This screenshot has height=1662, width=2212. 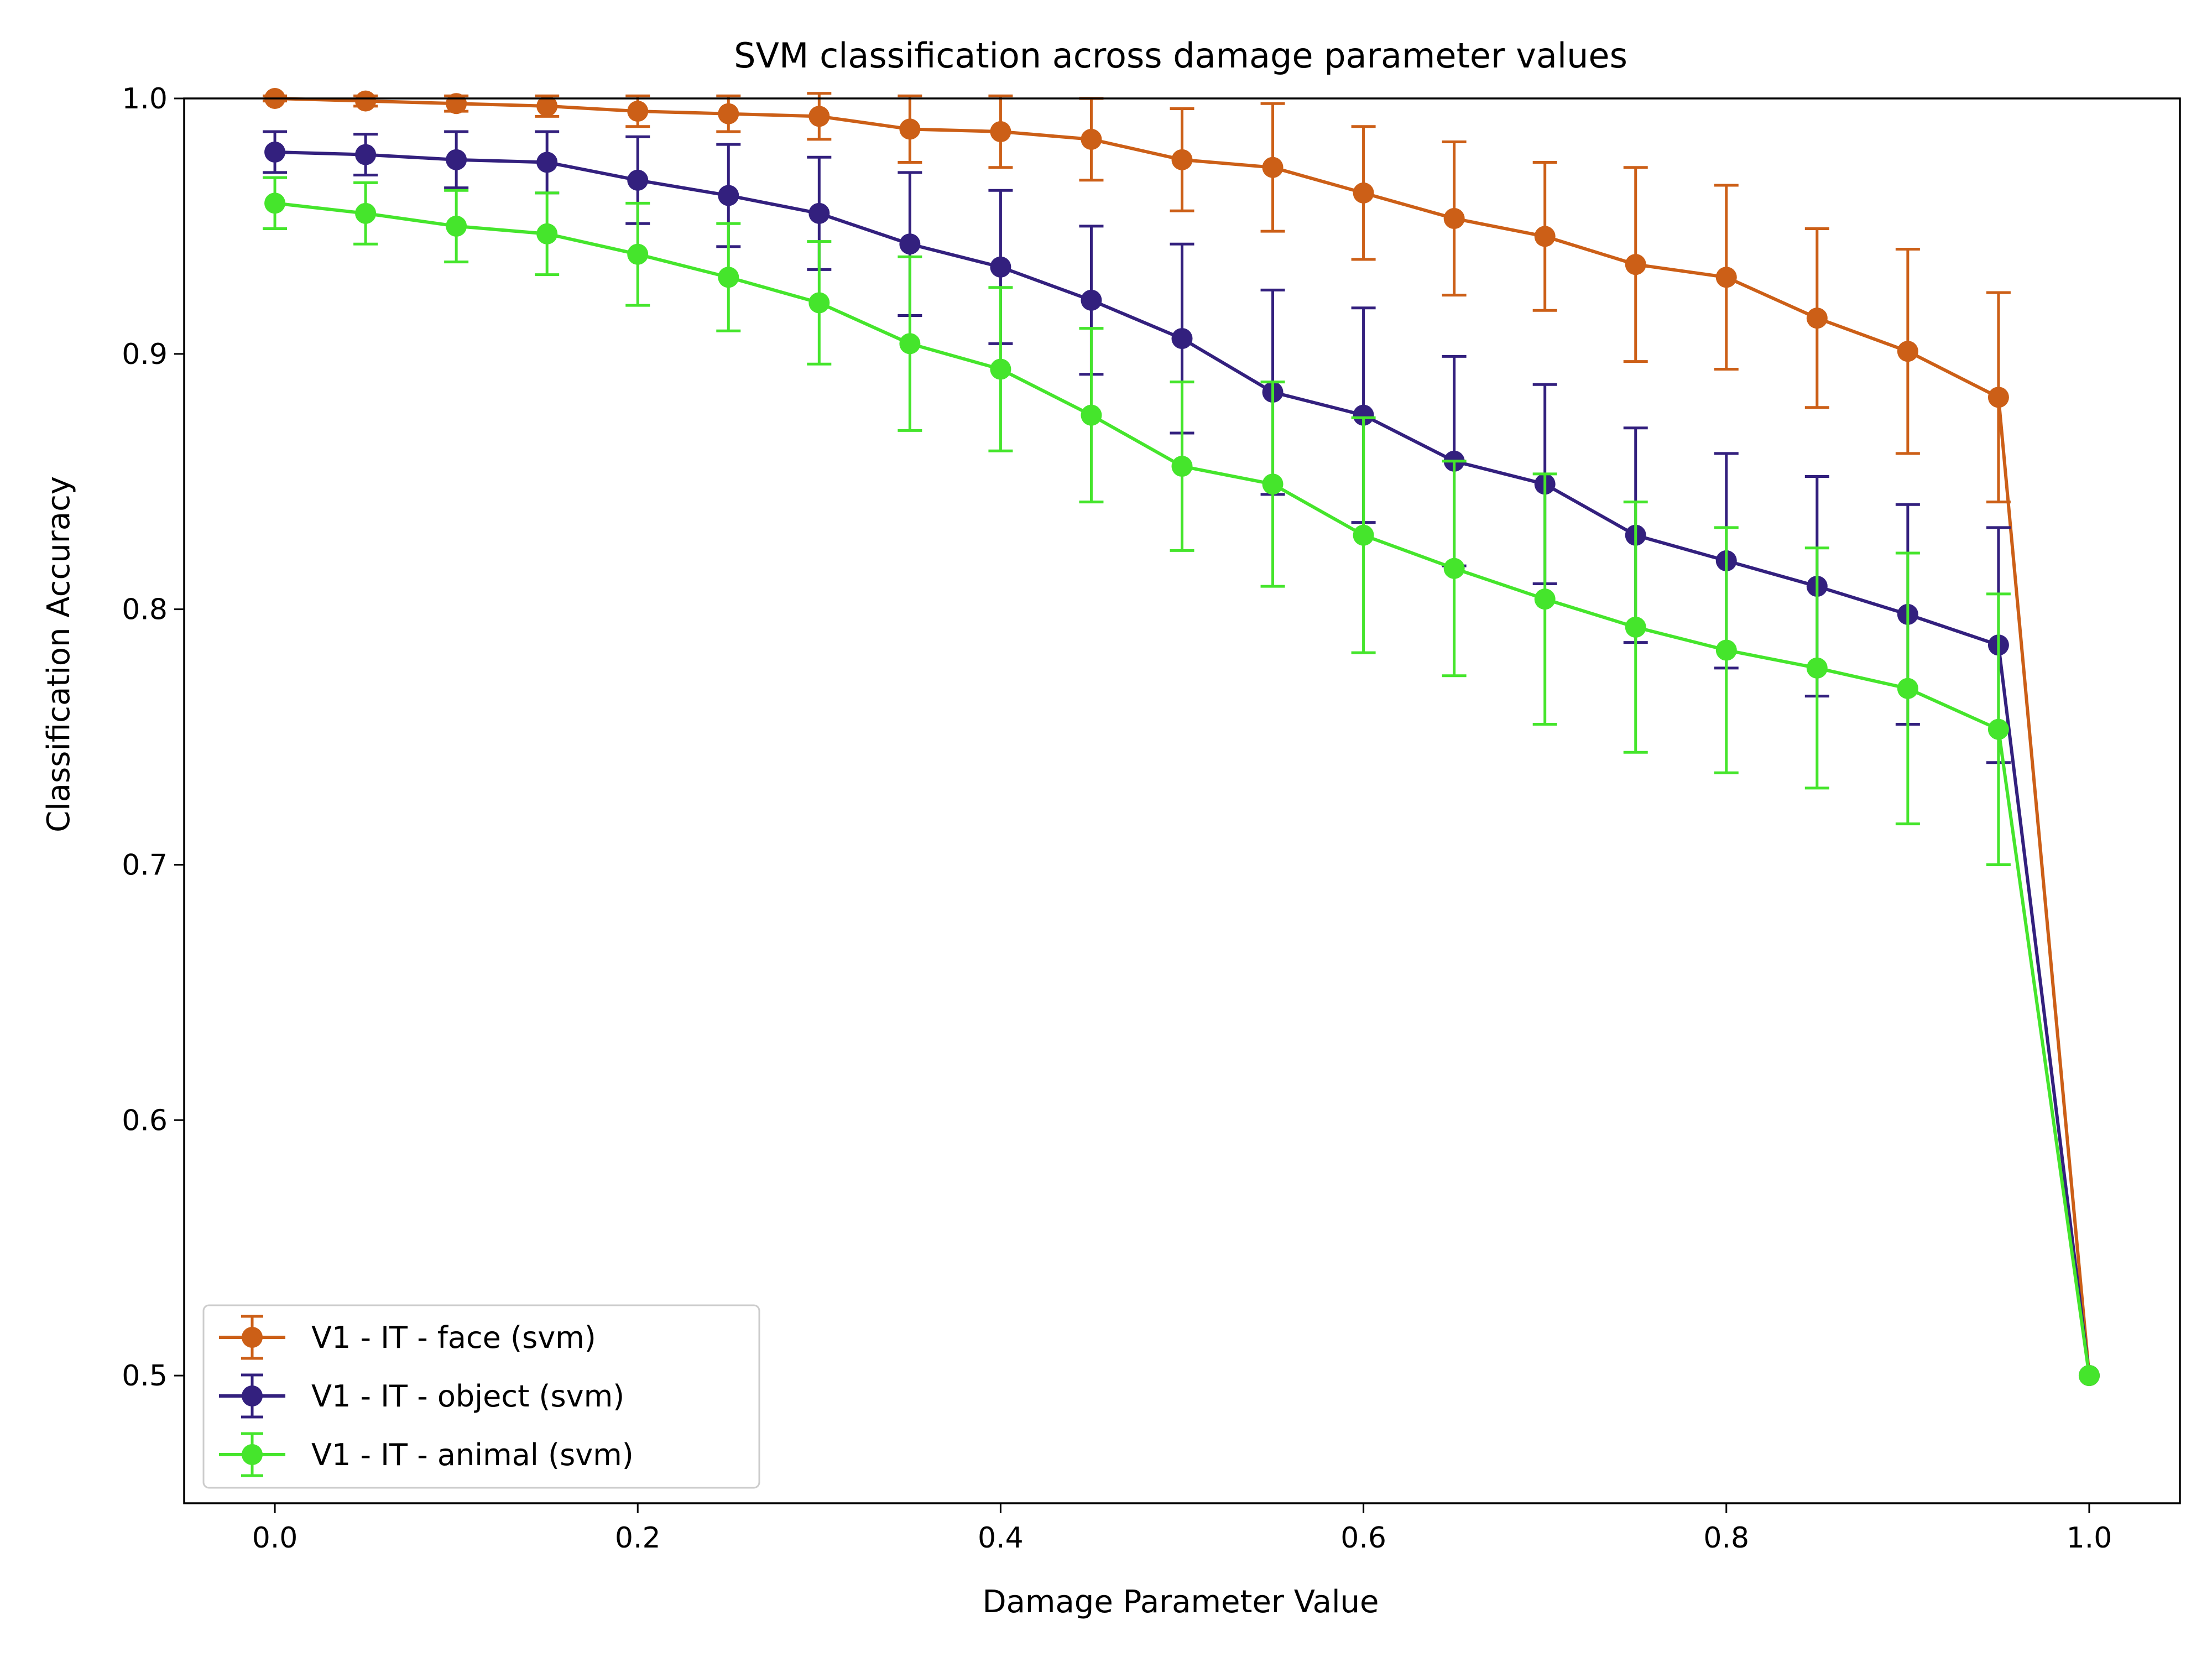 I want to click on x-axis-label: Damage Parameter Value, so click(x=1181, y=1602).